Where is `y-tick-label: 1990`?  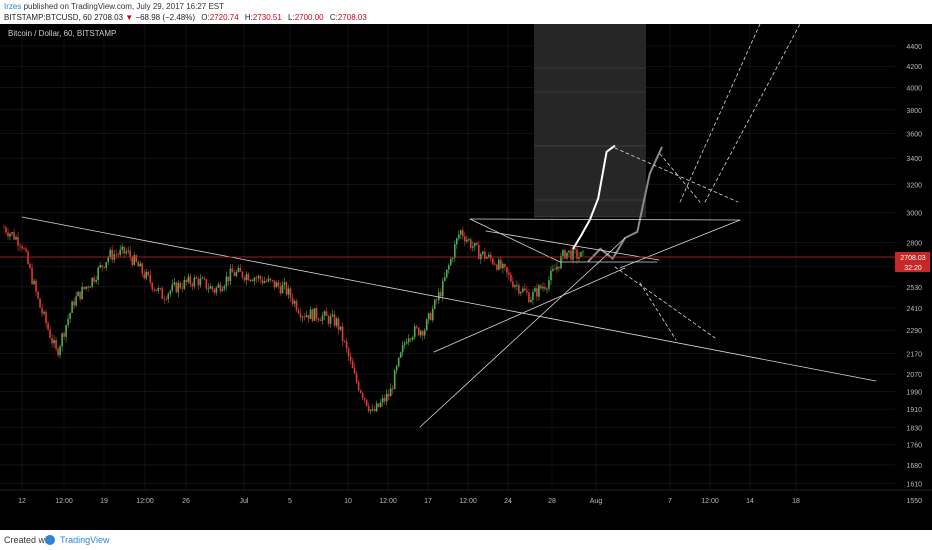
y-tick-label: 1990 is located at coordinates (914, 392).